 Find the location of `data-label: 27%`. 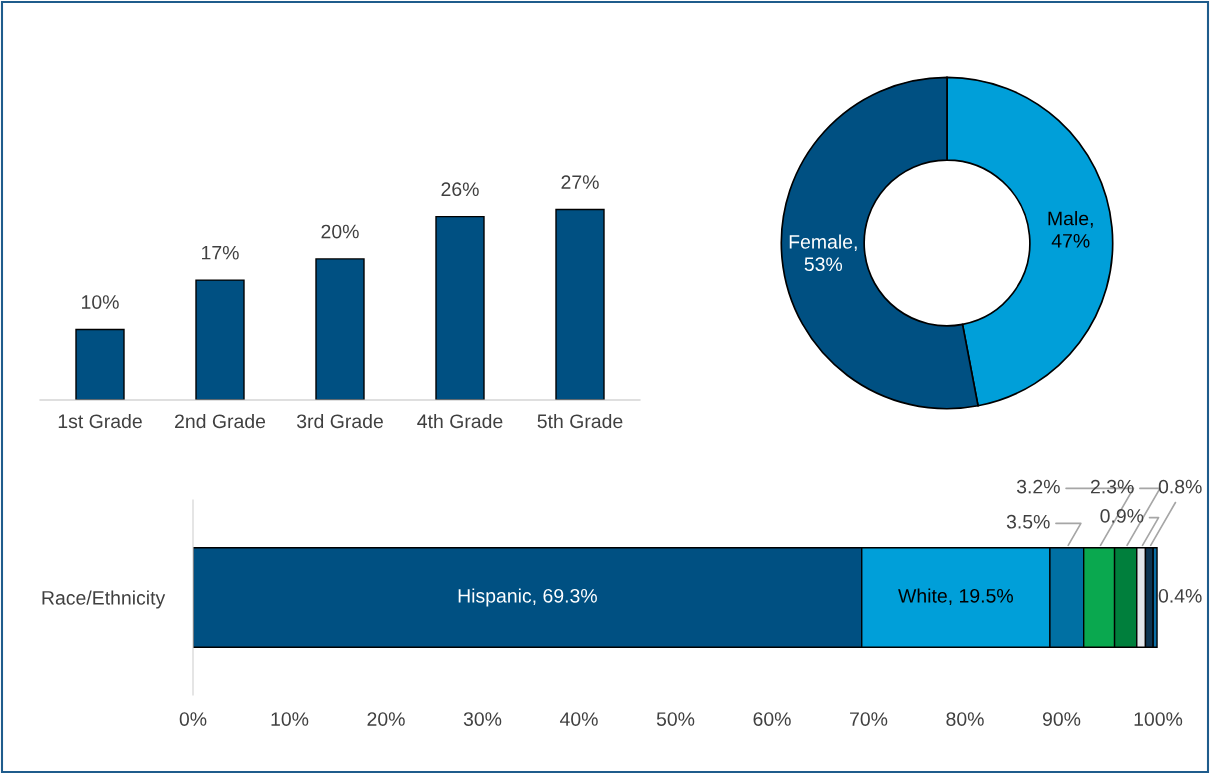

data-label: 27% is located at coordinates (580, 182).